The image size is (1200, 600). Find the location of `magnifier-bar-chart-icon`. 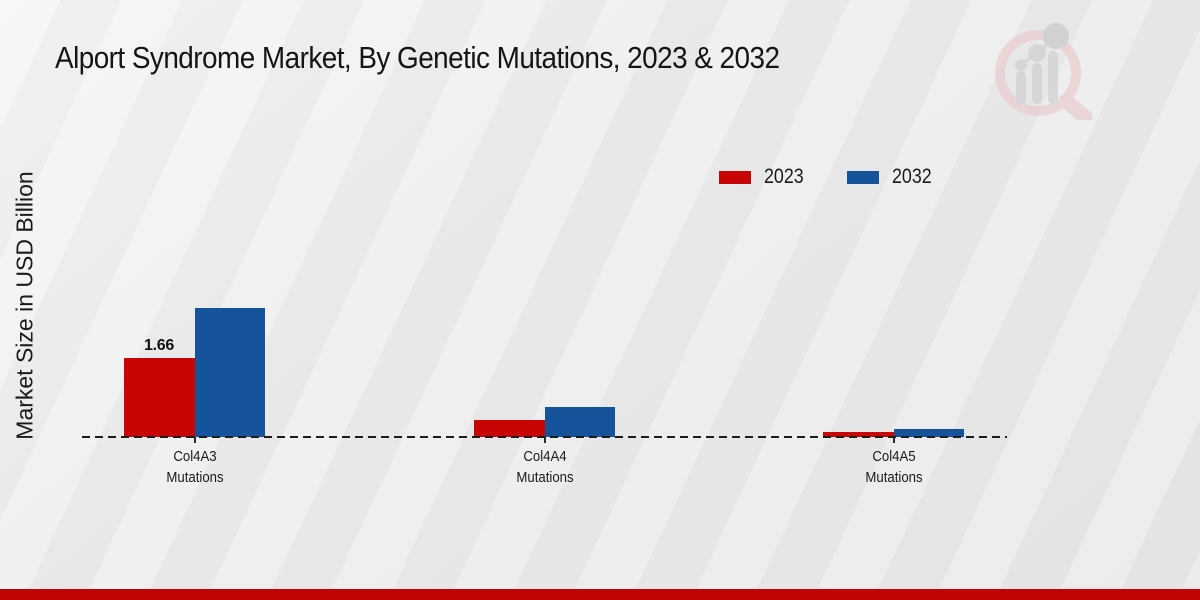

magnifier-bar-chart-icon is located at coordinates (1044, 71).